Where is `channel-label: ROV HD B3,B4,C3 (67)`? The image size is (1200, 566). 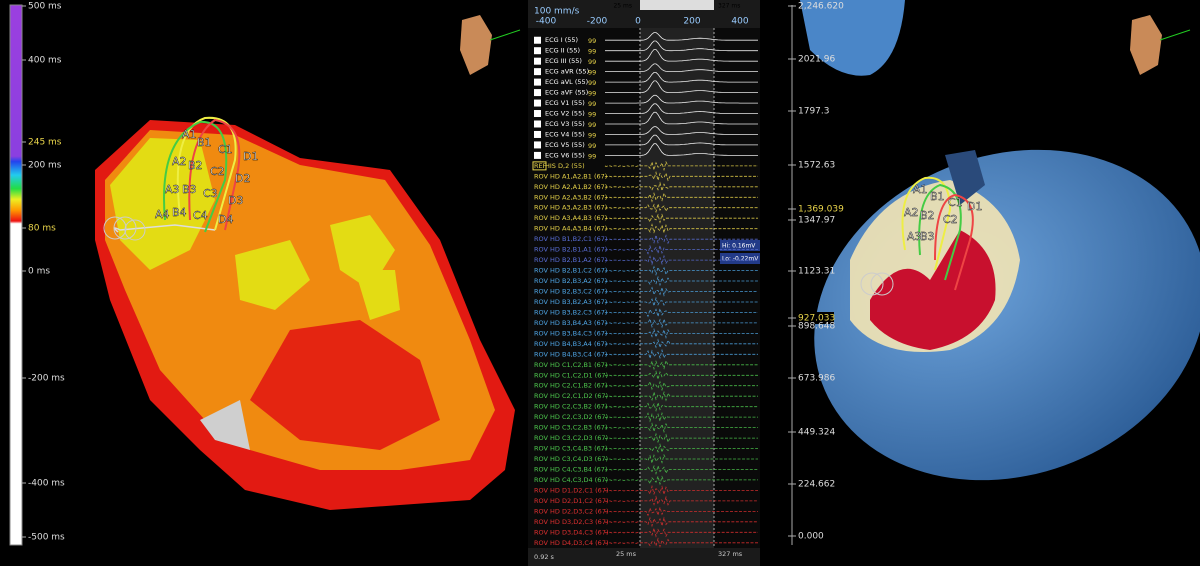 channel-label: ROV HD B3,B4,C3 (67) is located at coordinates (570, 333).